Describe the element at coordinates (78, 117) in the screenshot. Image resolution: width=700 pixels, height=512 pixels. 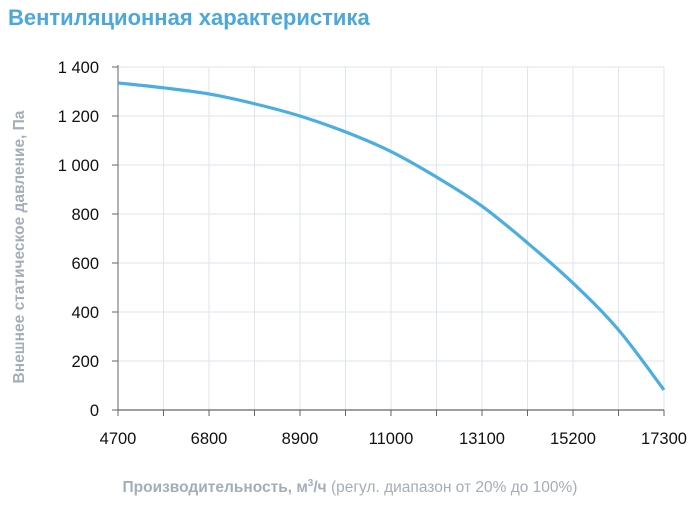
I see `y-tick-label: 1 200` at that location.